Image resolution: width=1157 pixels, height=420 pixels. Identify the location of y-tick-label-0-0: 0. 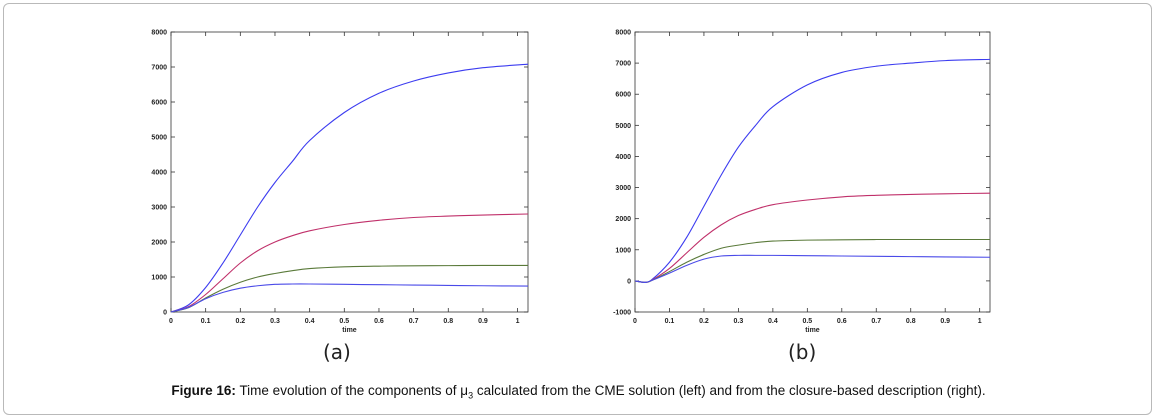
(165, 313).